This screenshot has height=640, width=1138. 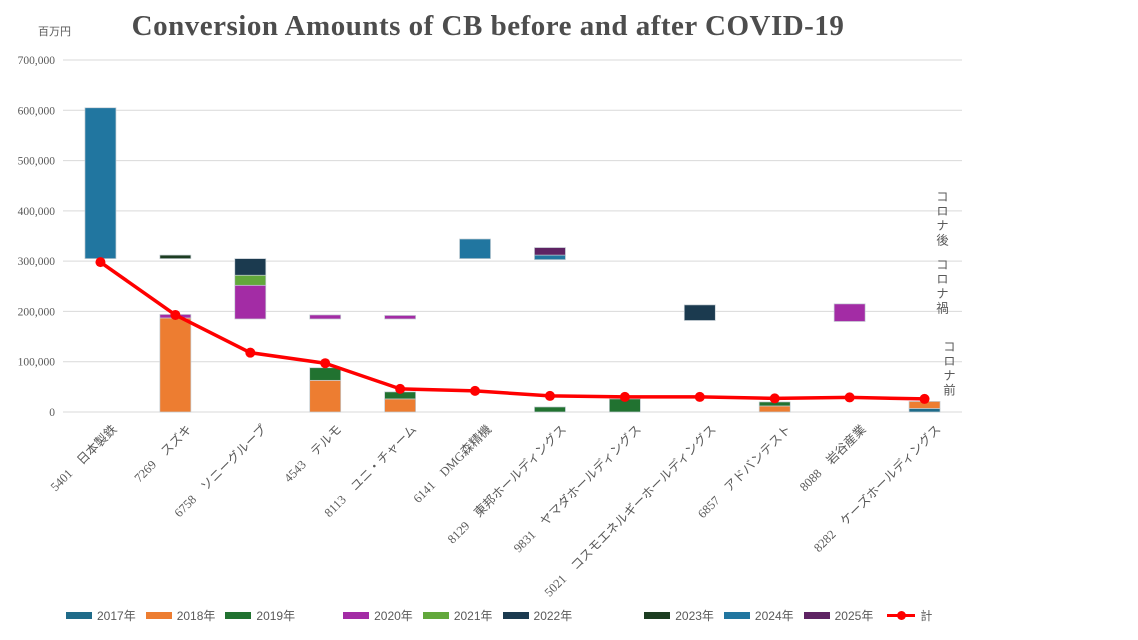 What do you see at coordinates (37, 212) in the screenshot?
I see `y-tick-label: 400,000` at bounding box center [37, 212].